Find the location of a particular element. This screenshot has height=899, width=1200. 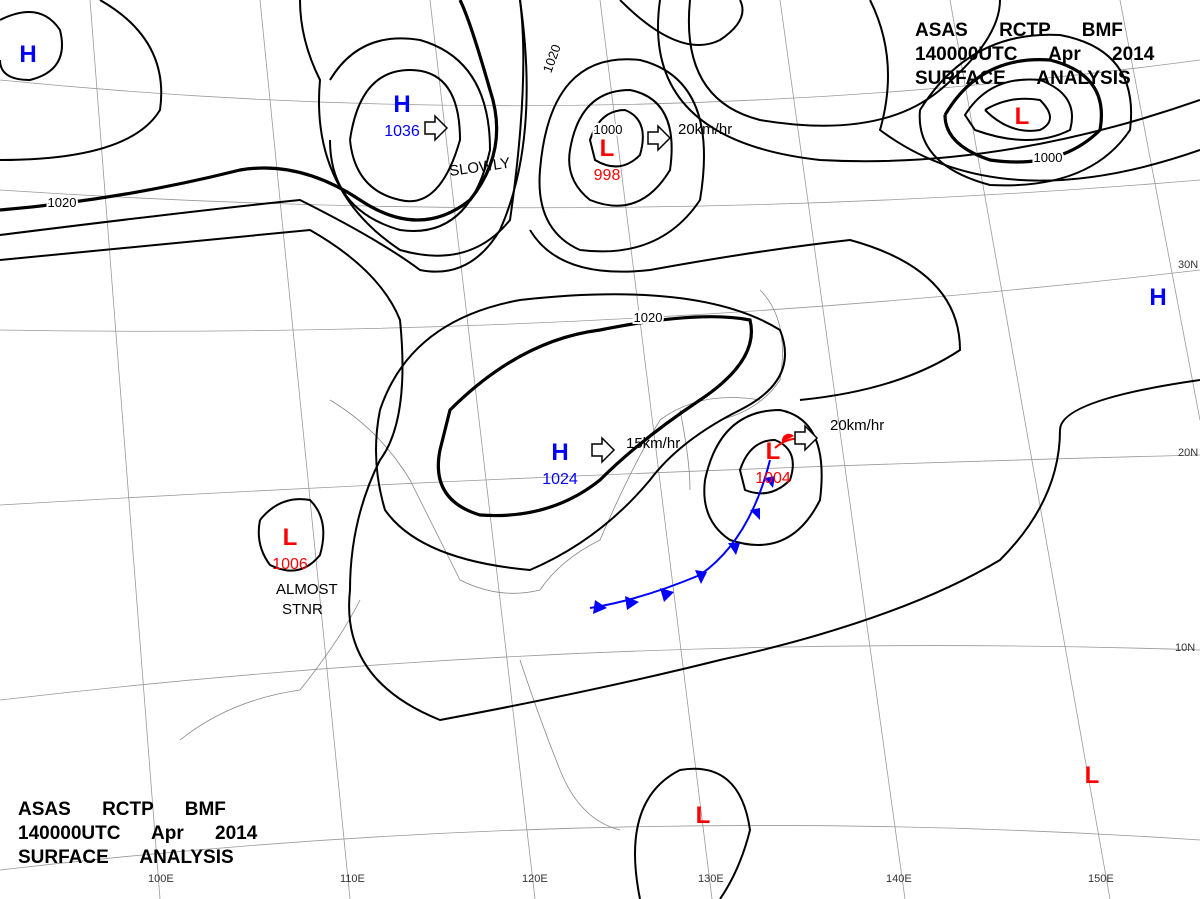

longitude-label: 140E is located at coordinates (899, 879).